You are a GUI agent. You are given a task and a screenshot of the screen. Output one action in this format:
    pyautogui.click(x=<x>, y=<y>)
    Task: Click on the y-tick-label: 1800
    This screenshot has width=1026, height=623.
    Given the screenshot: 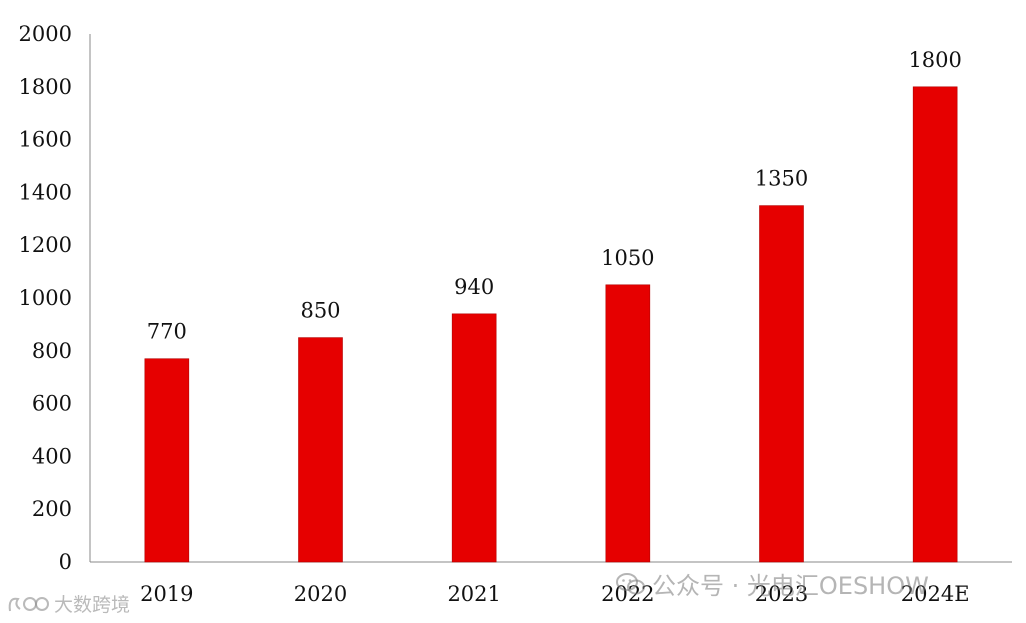 What is the action you would take?
    pyautogui.click(x=45, y=87)
    